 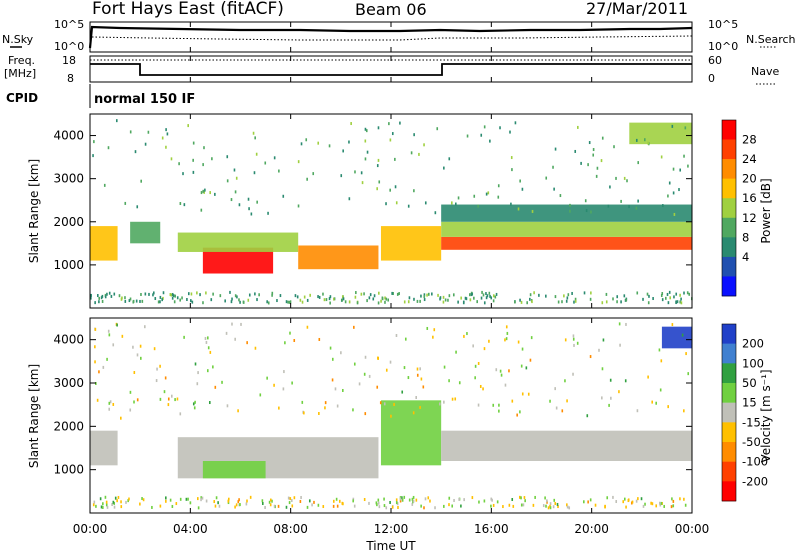 What do you see at coordinates (34, 416) in the screenshot?
I see `velocity-ylabel: Slant Range [km]` at bounding box center [34, 416].